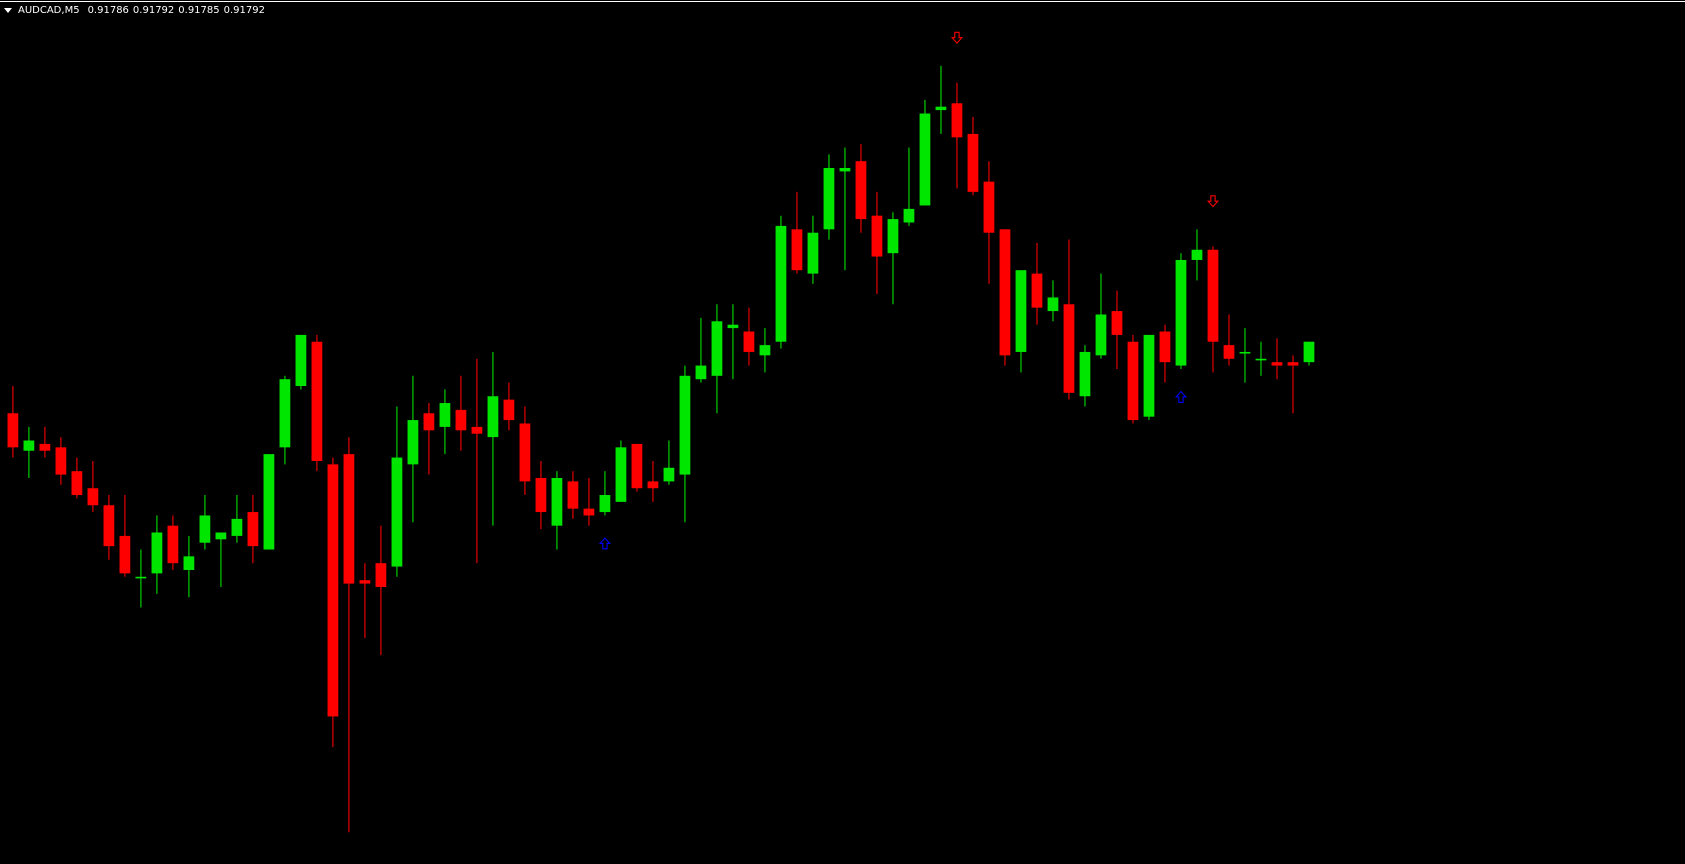  Describe the element at coordinates (244, 10) in the screenshot. I see `close-price: 0.91792` at that location.